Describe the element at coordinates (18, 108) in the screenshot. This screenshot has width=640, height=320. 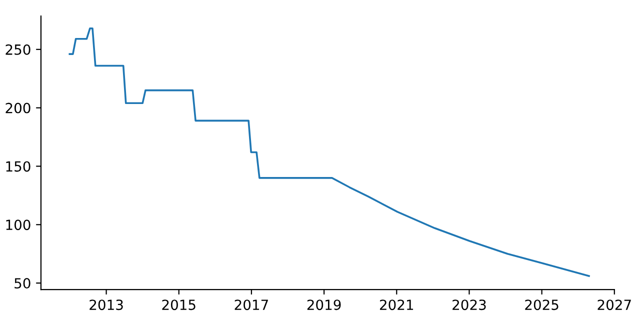
I see `y-tick-label: 200` at that location.